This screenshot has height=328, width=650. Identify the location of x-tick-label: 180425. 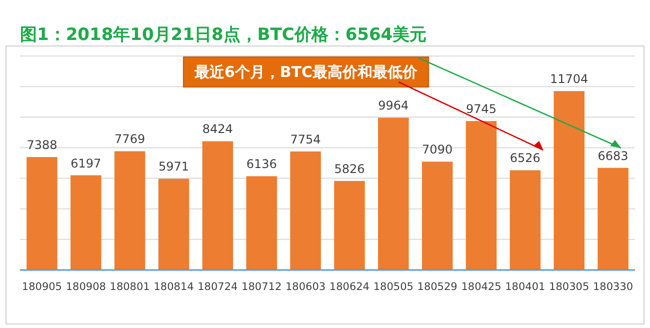
(481, 287).